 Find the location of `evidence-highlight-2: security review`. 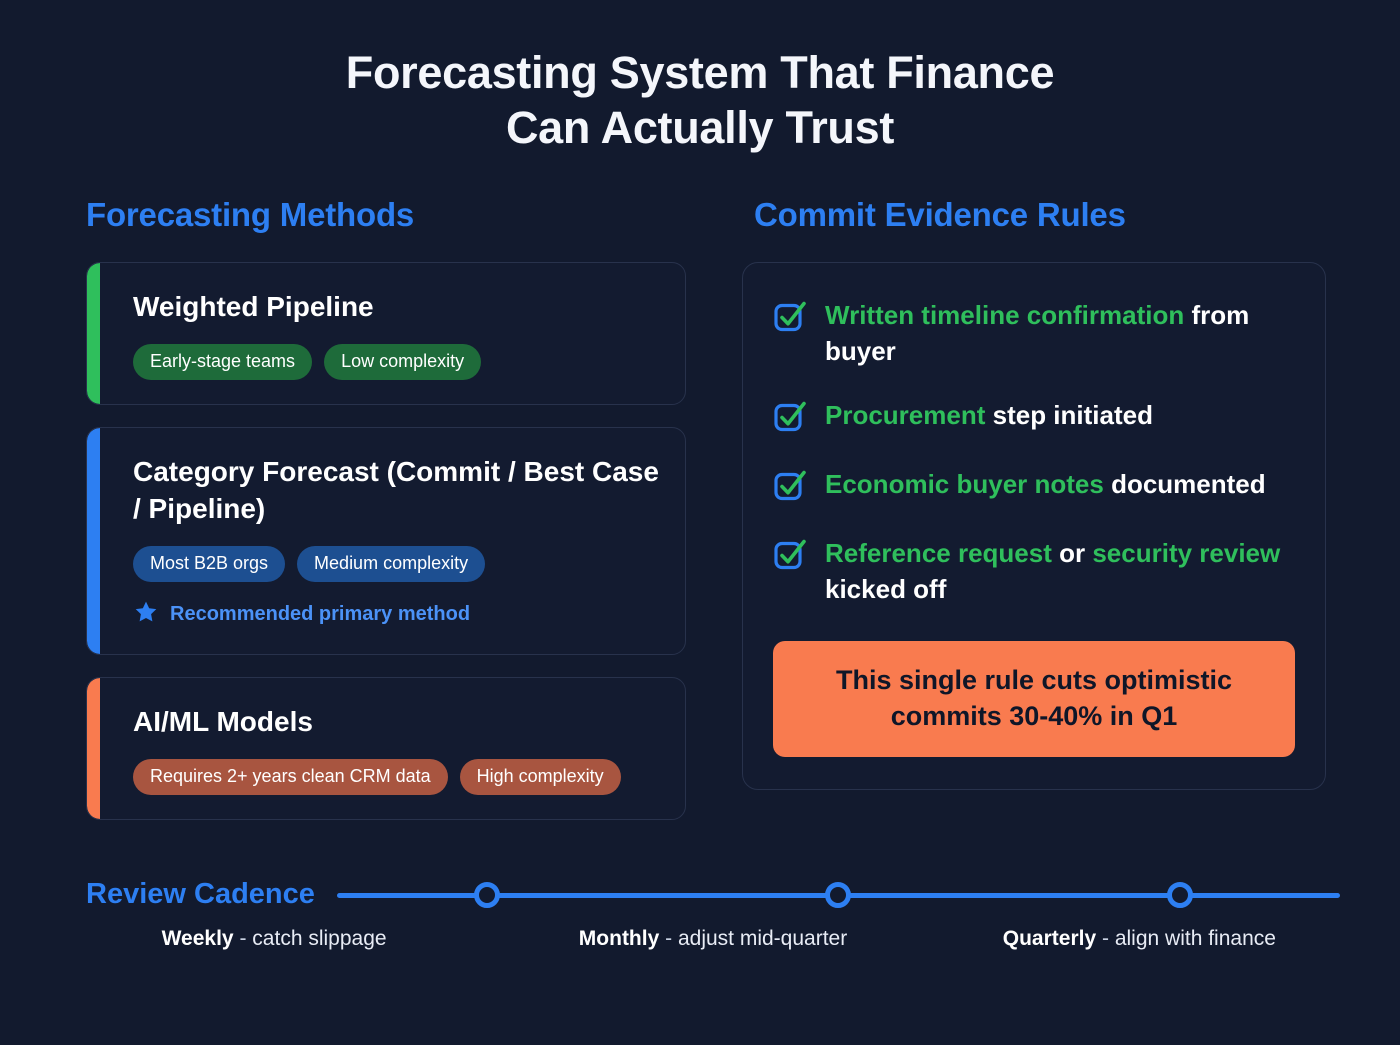

evidence-highlight-2: security review is located at coordinates (1186, 552).